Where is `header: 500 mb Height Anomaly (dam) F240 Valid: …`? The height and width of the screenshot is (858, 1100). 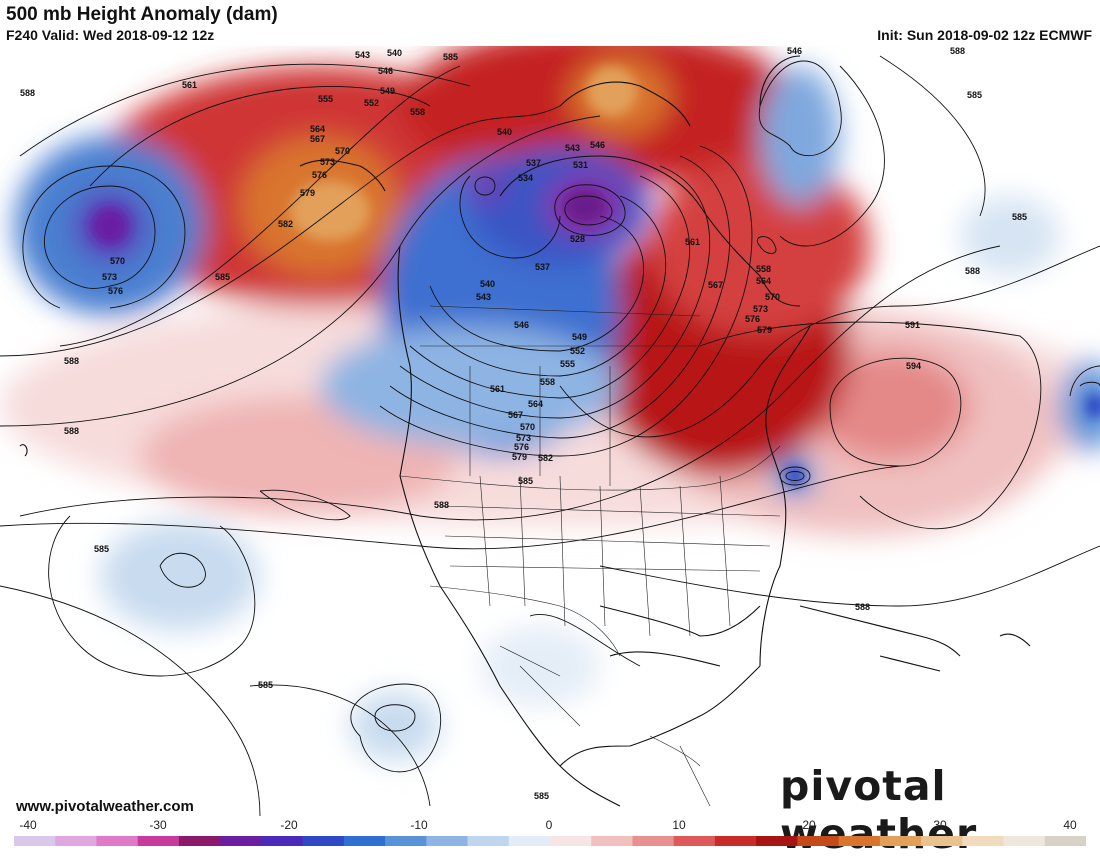 header: 500 mb Height Anomaly (dam) F240 Valid: … is located at coordinates (550, 23).